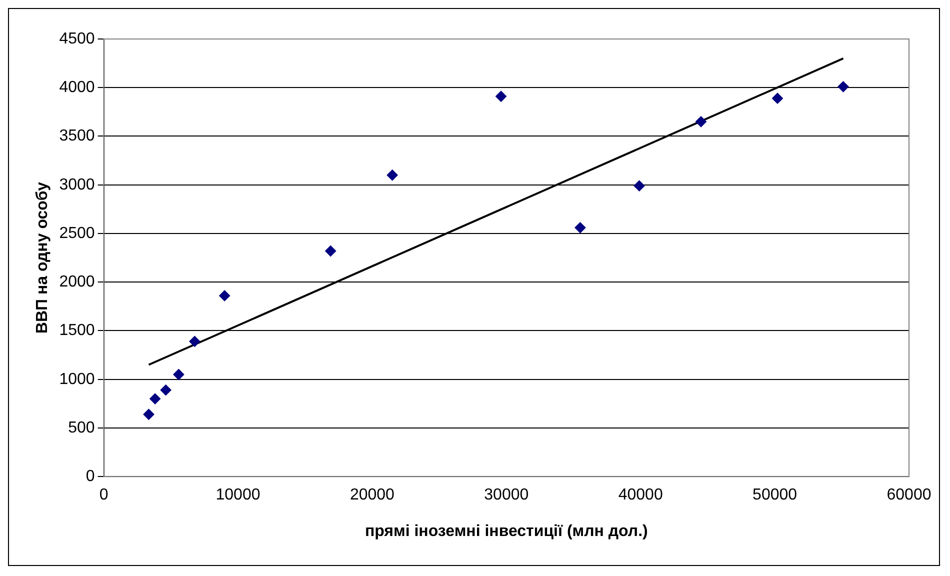 This screenshot has width=950, height=576. What do you see at coordinates (77, 233) in the screenshot?
I see `y-tick-label: 2500` at bounding box center [77, 233].